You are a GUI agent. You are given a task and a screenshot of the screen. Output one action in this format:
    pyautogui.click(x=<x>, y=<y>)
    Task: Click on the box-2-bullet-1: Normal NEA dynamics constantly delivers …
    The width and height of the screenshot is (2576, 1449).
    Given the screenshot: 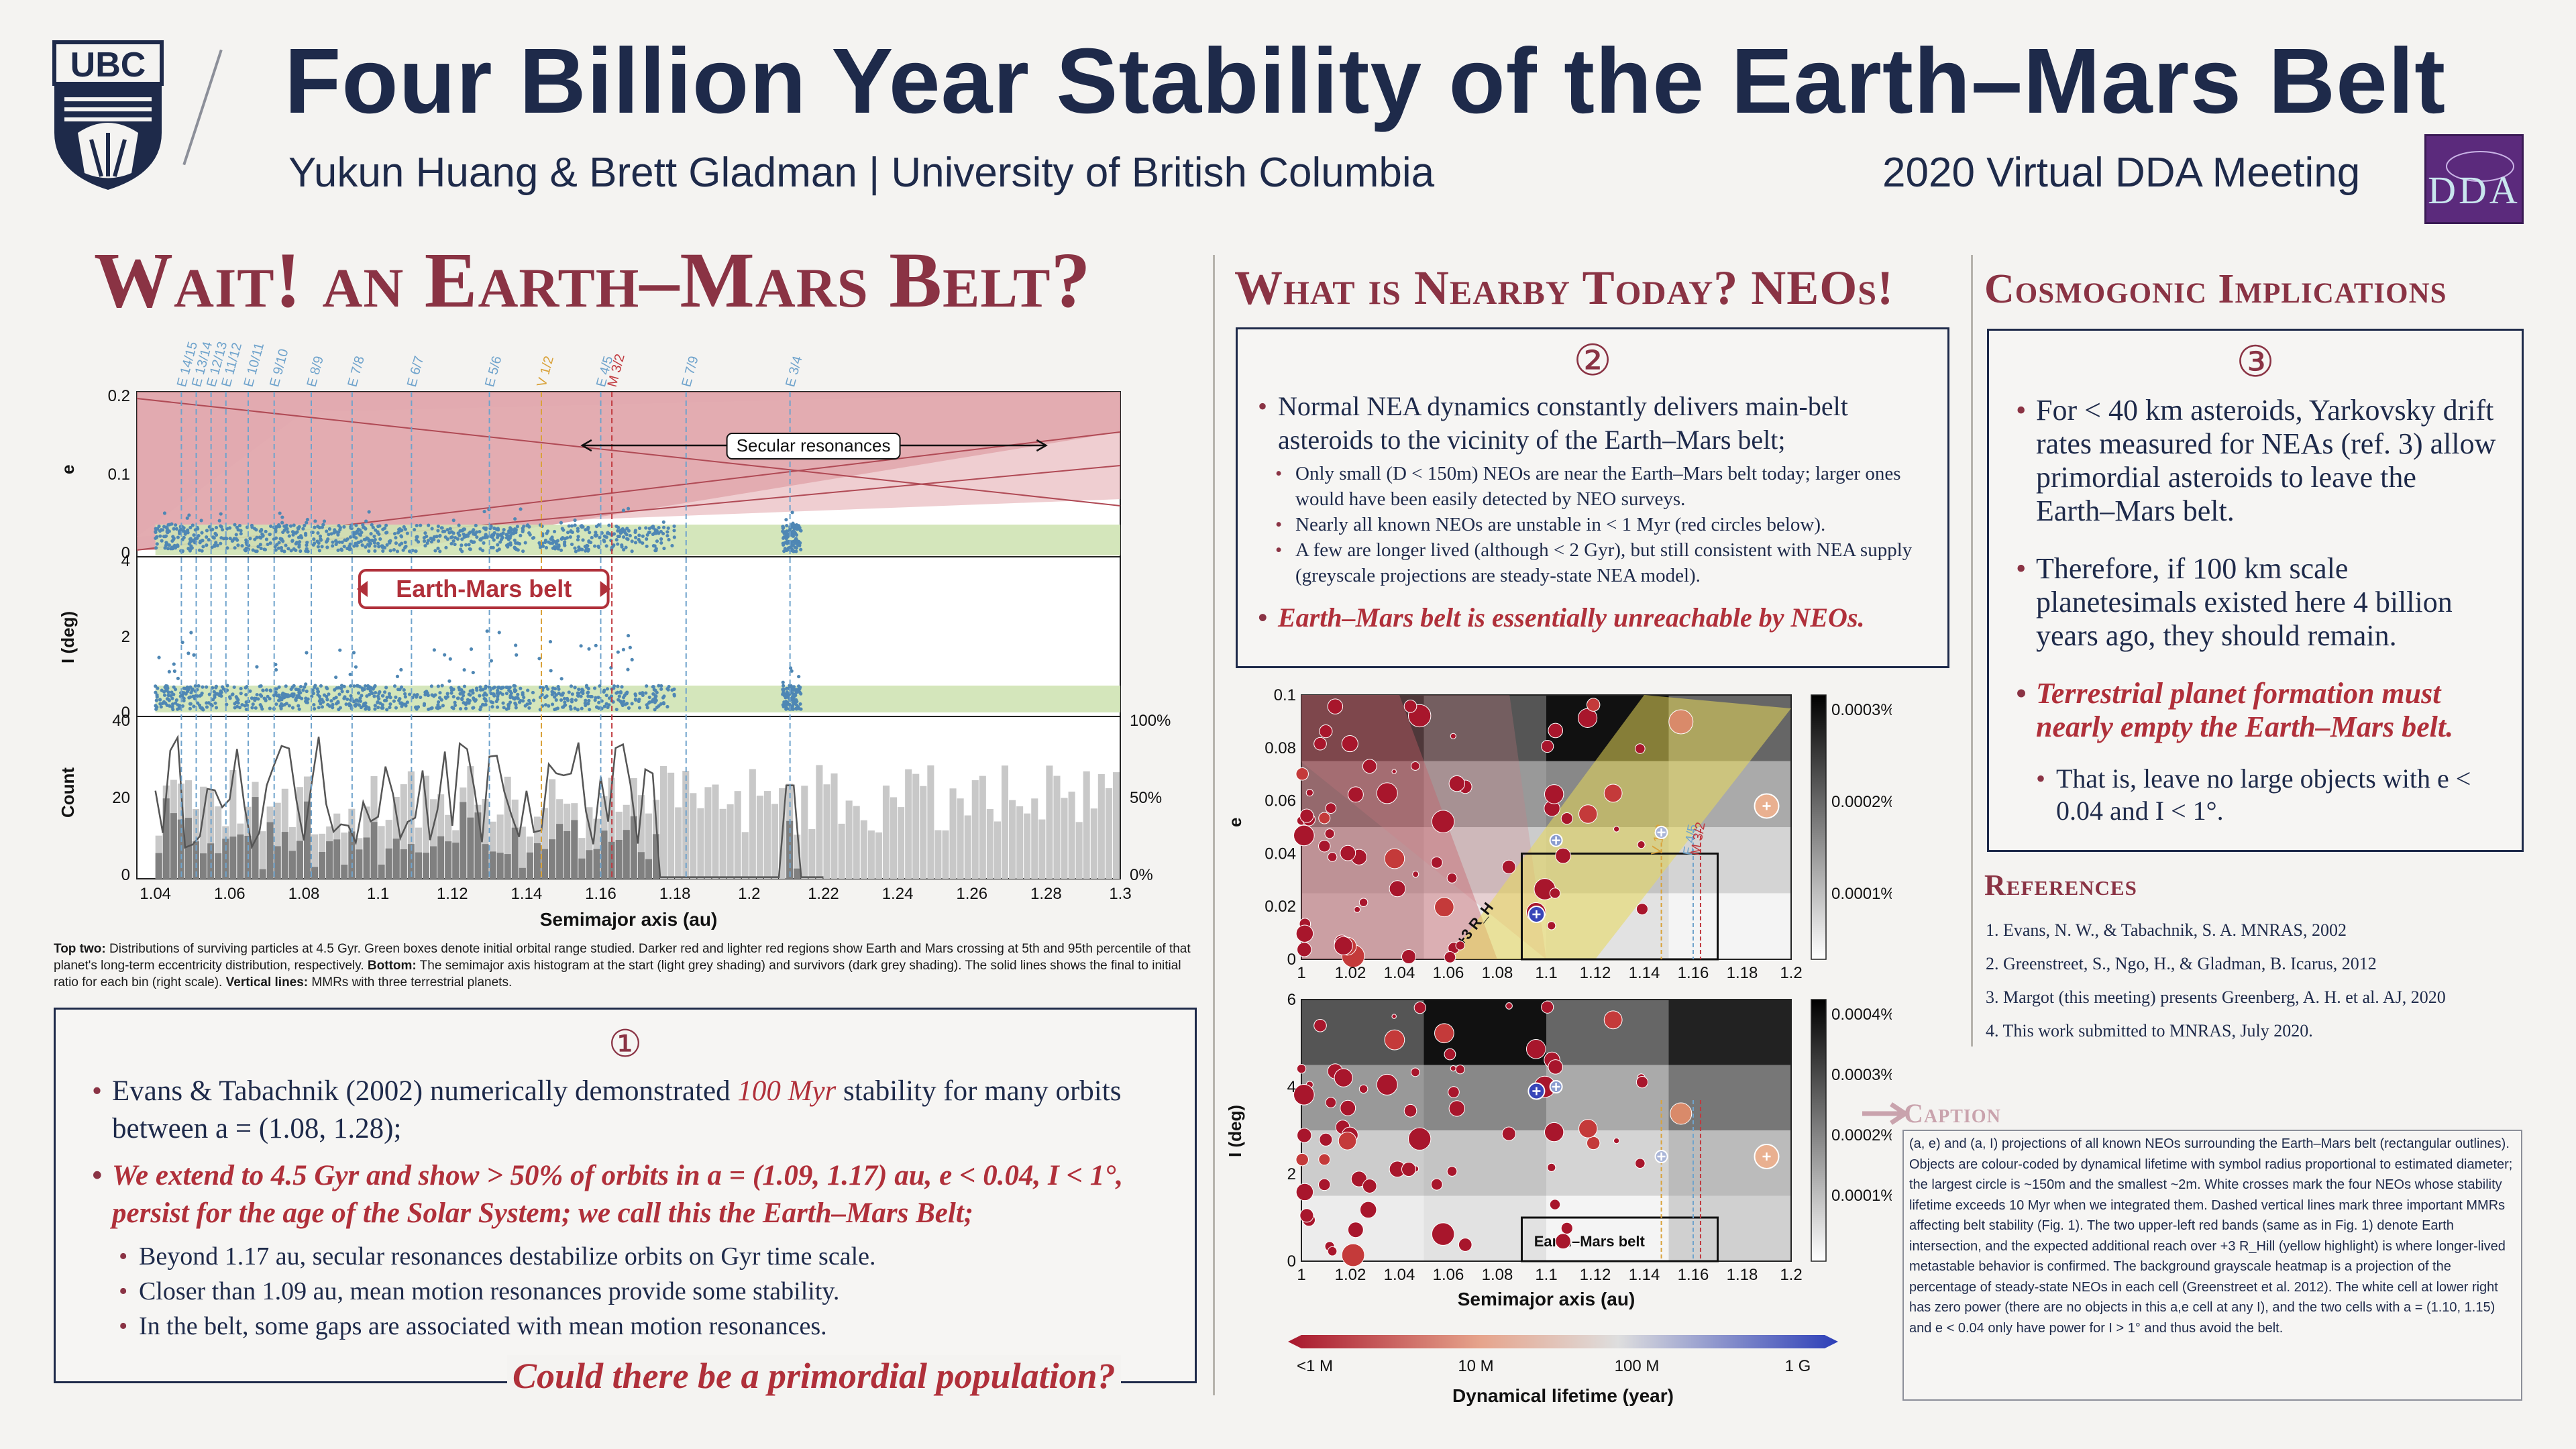 What is the action you would take?
    pyautogui.click(x=1592, y=423)
    